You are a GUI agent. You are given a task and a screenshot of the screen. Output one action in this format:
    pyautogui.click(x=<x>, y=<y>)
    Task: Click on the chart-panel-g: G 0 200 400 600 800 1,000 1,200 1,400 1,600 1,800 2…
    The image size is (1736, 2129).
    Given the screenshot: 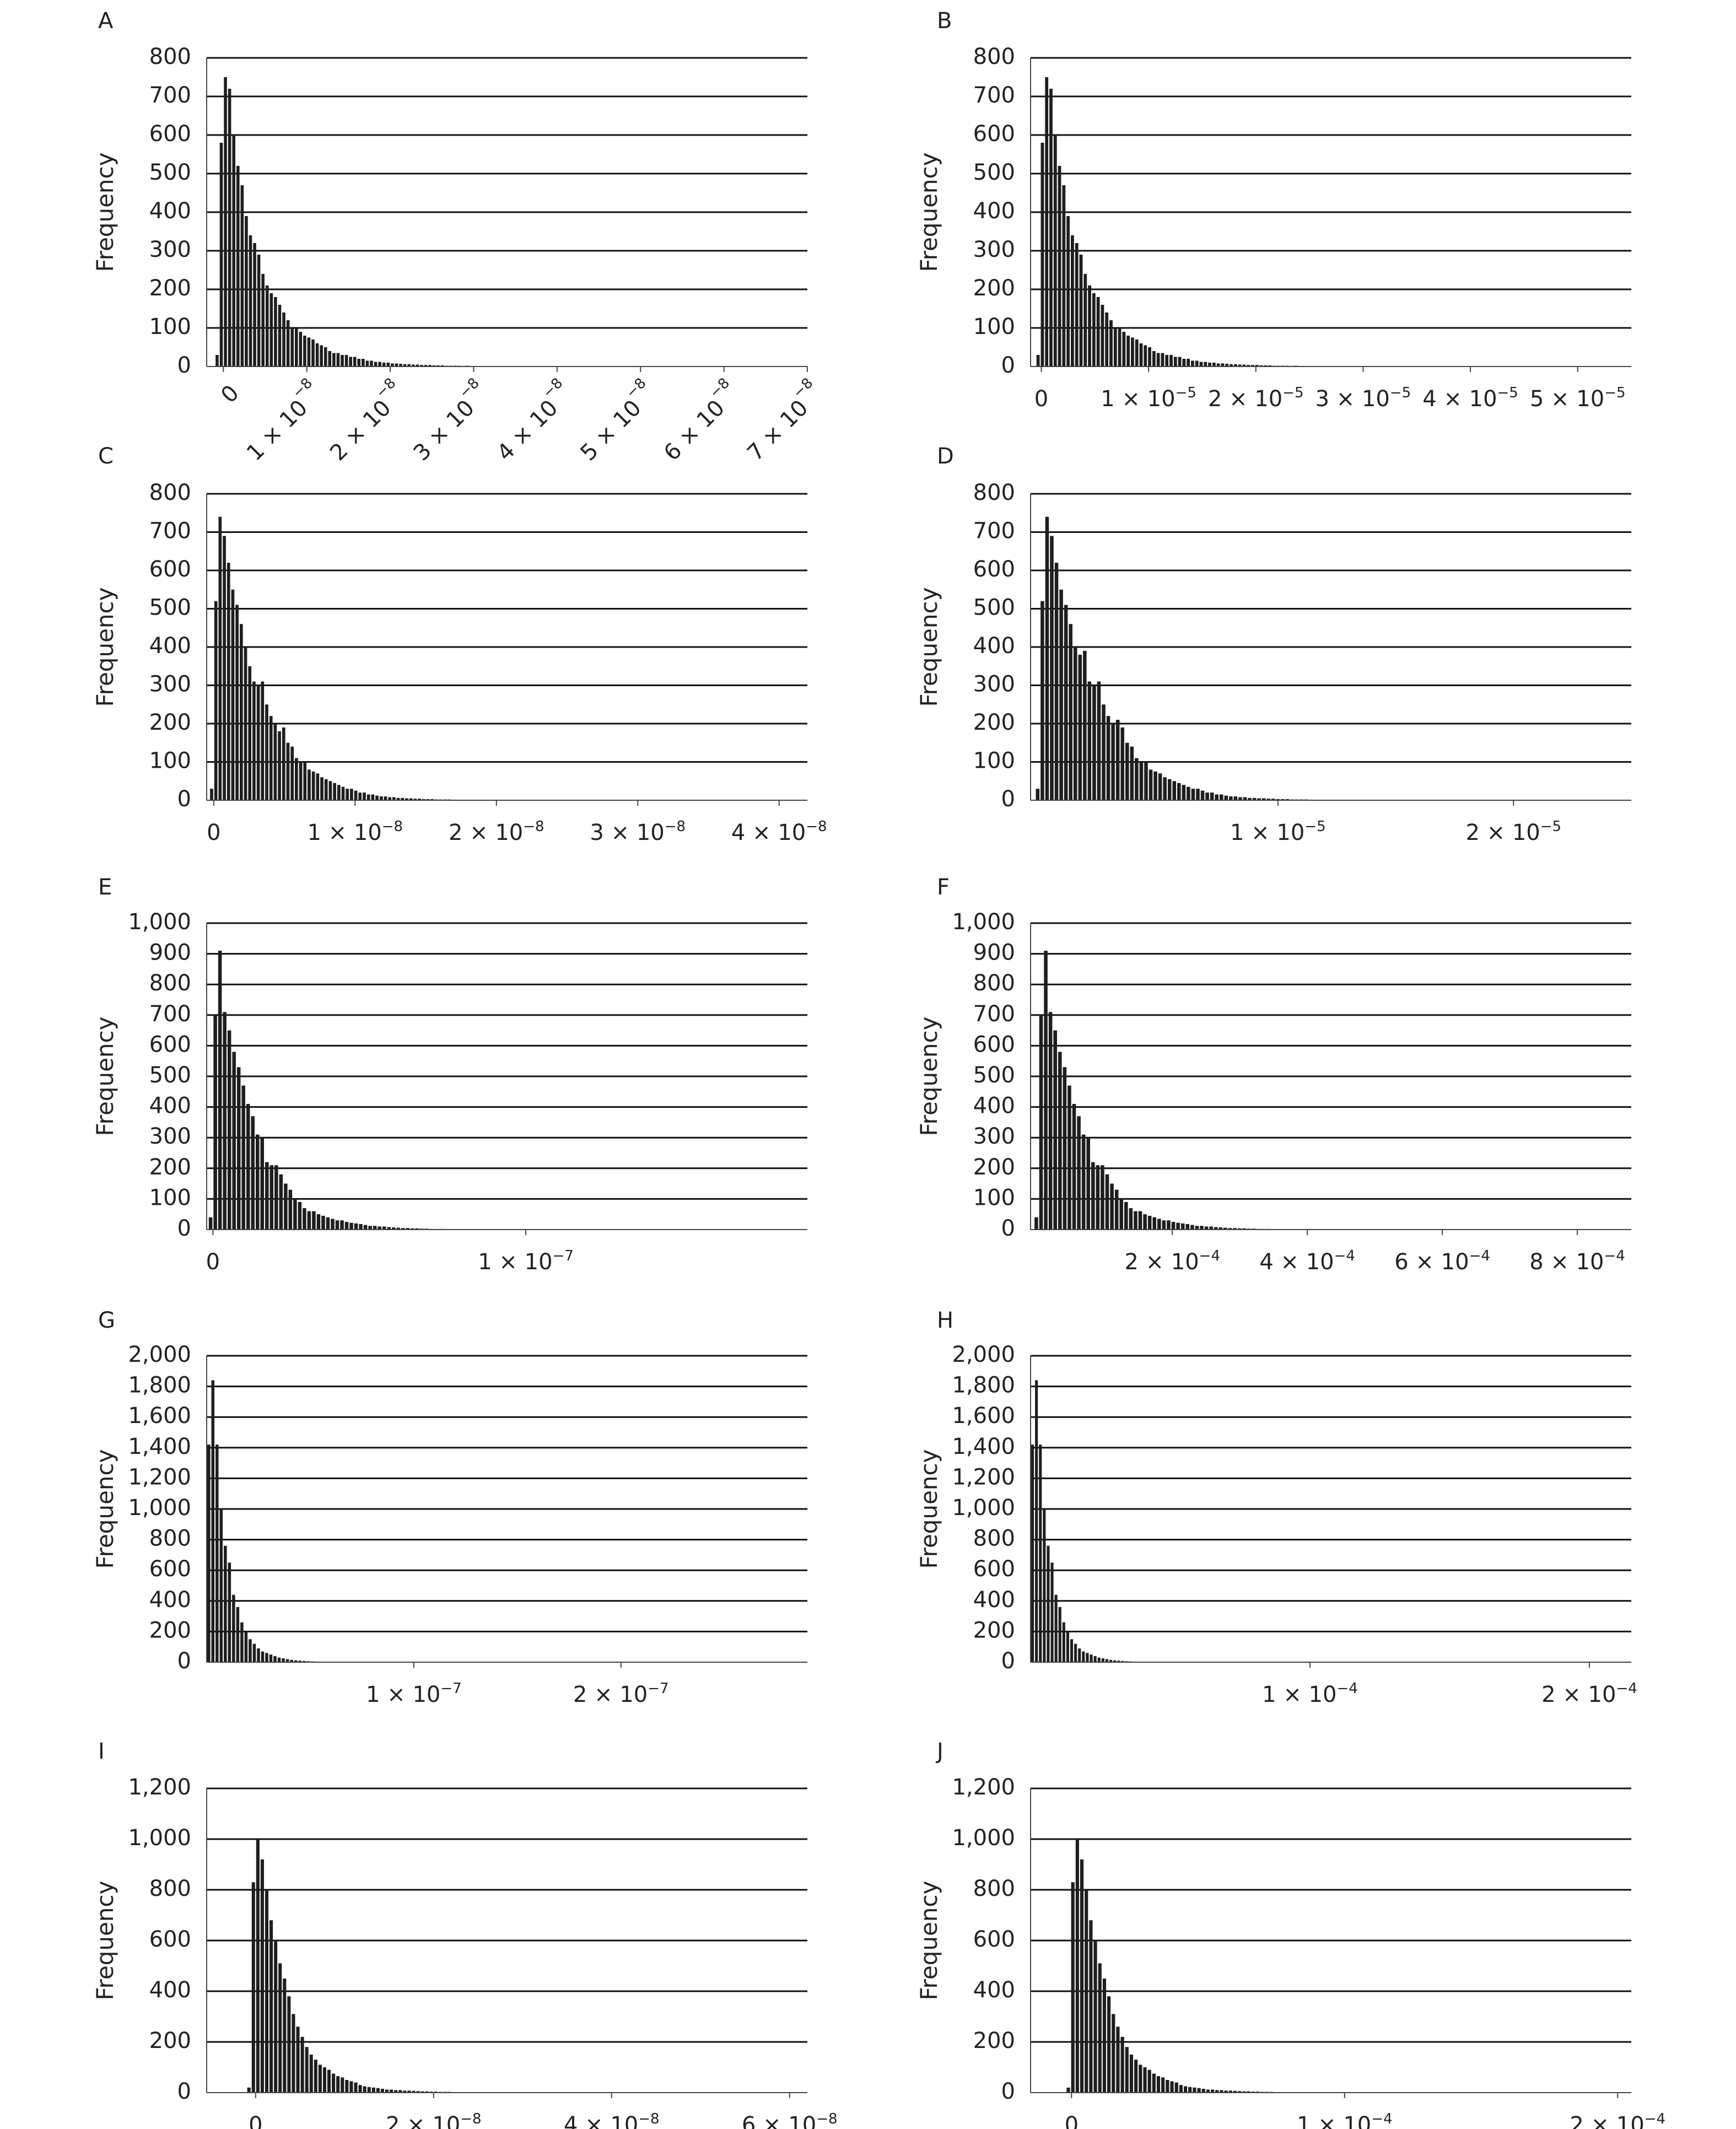 What is the action you would take?
    pyautogui.click(x=449, y=1507)
    